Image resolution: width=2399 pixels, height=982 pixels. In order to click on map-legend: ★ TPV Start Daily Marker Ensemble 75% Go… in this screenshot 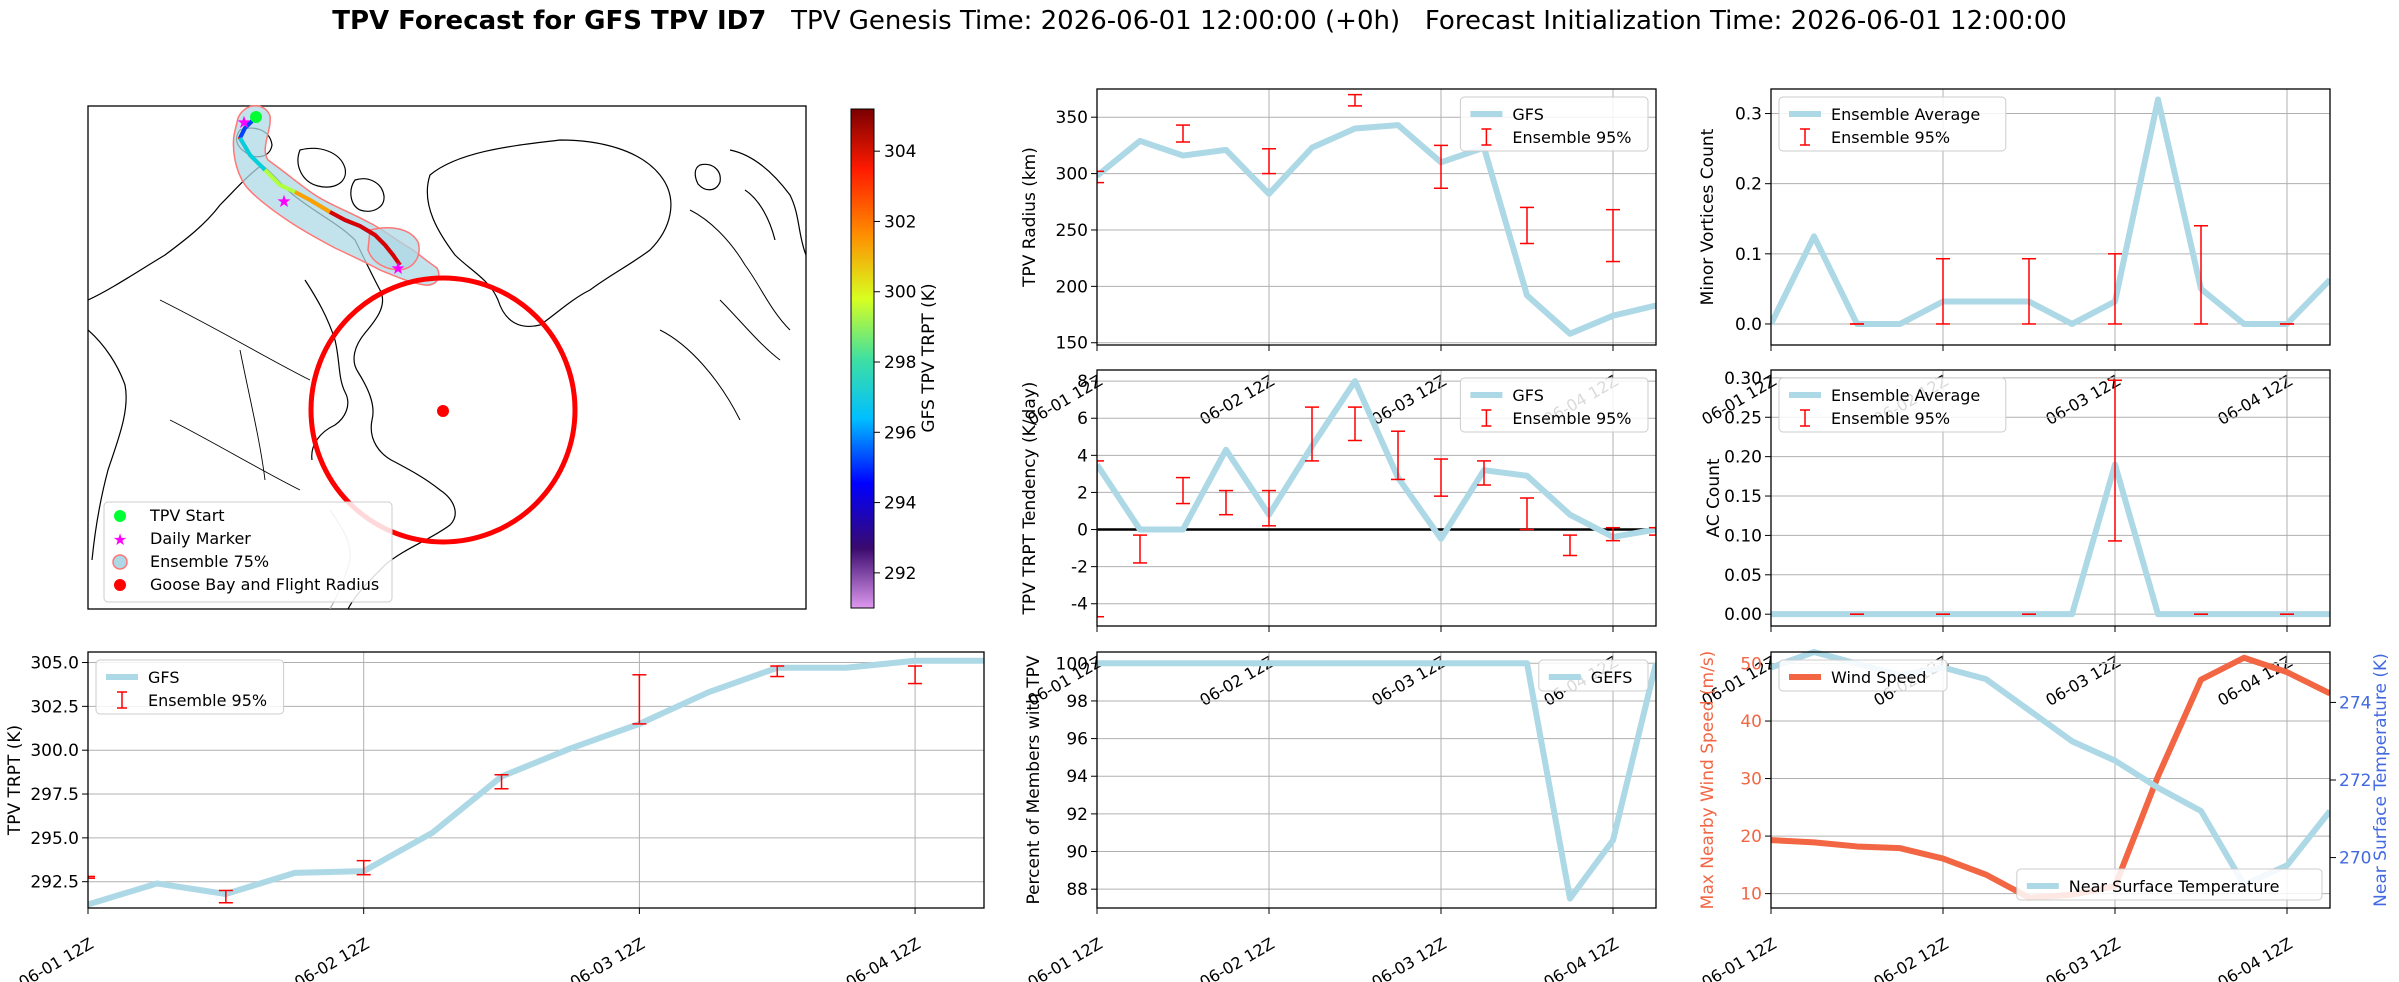, I will do `click(248, 552)`.